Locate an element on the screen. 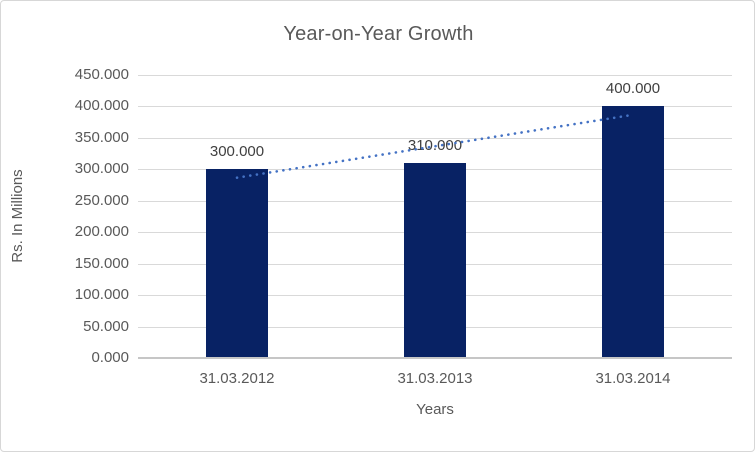 Image resolution: width=755 pixels, height=452 pixels. y-tick-label: 300.000 is located at coordinates (101, 168).